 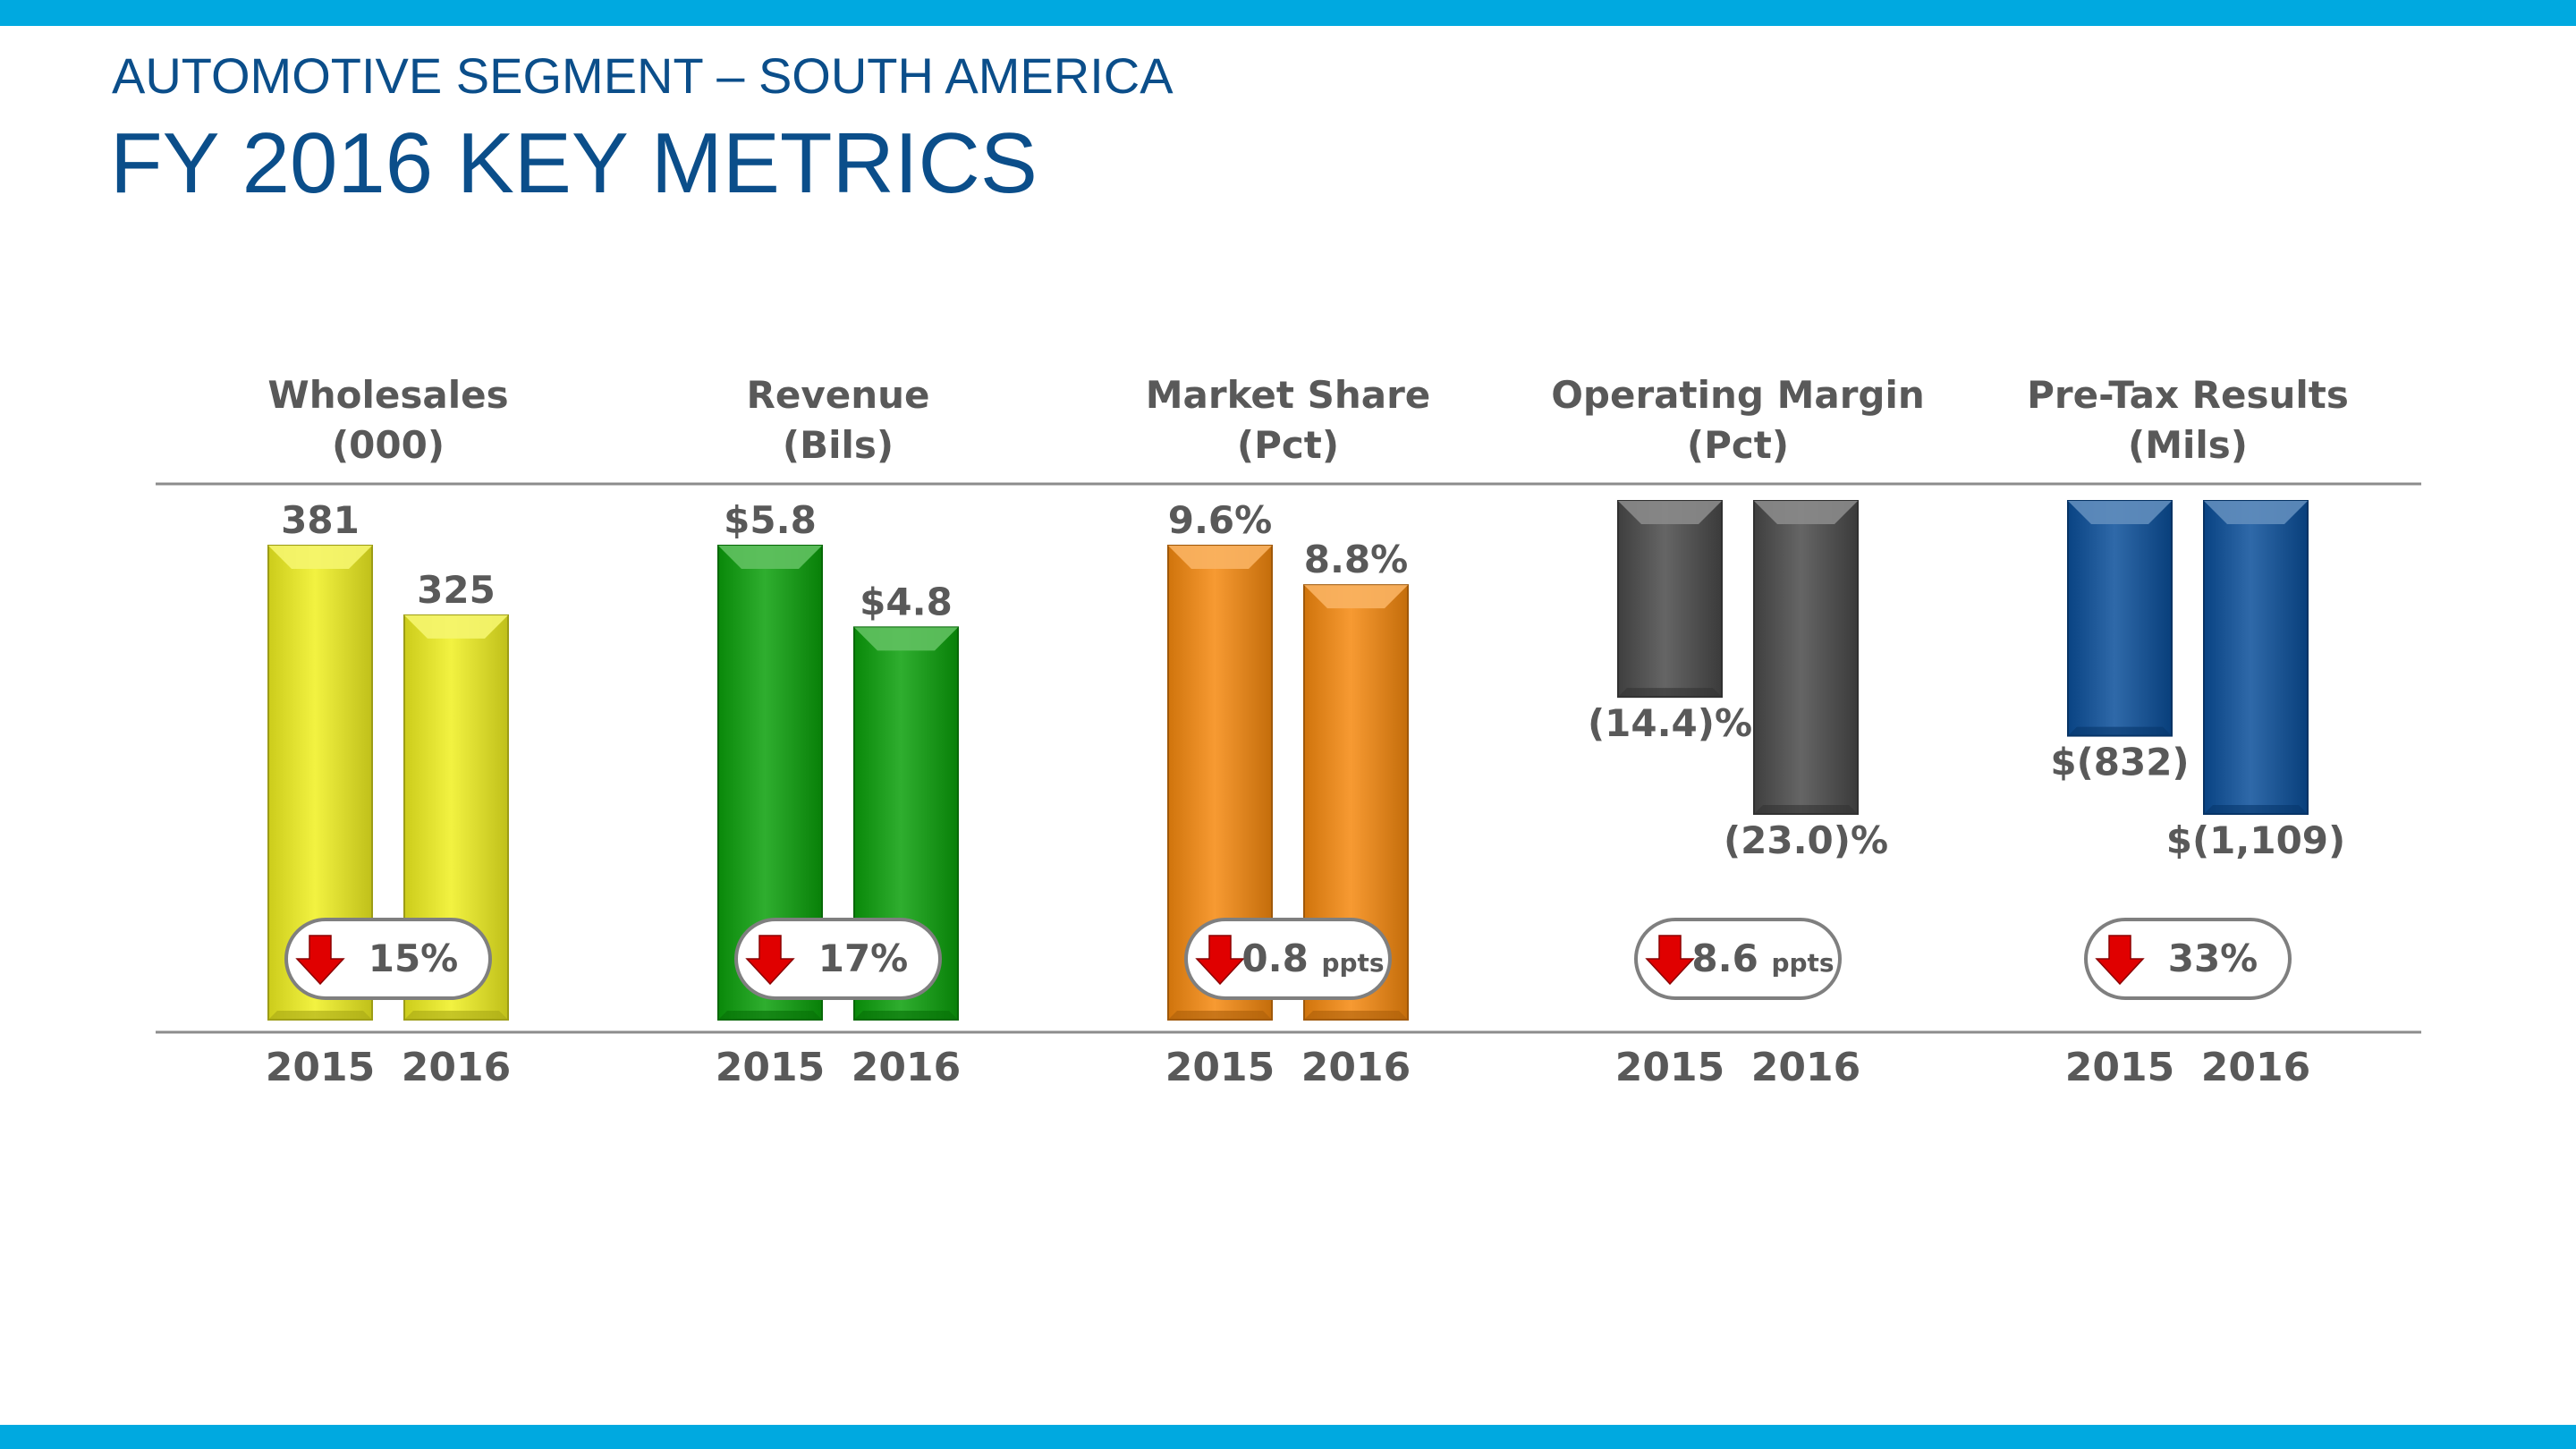 I want to click on value-label: $5.8, so click(x=770, y=520).